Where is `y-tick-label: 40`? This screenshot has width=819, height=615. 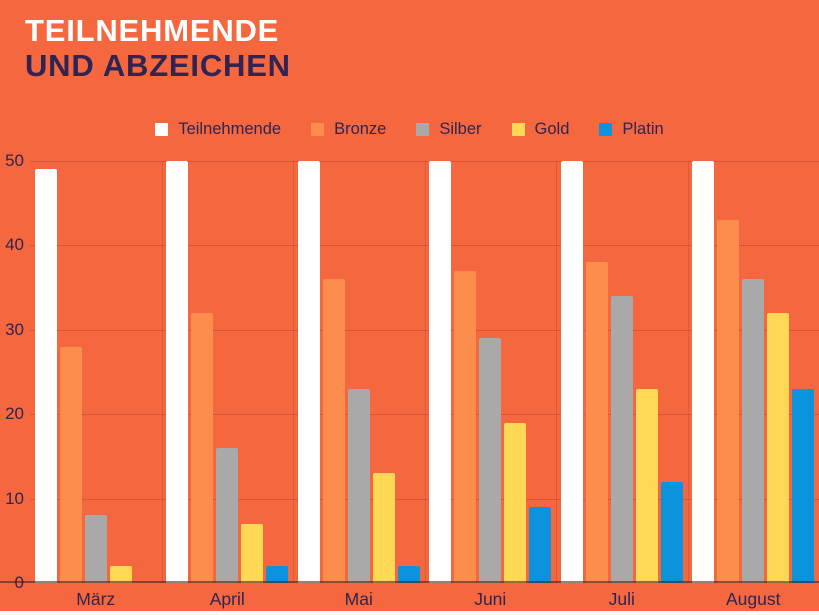
y-tick-label: 40 is located at coordinates (14, 245).